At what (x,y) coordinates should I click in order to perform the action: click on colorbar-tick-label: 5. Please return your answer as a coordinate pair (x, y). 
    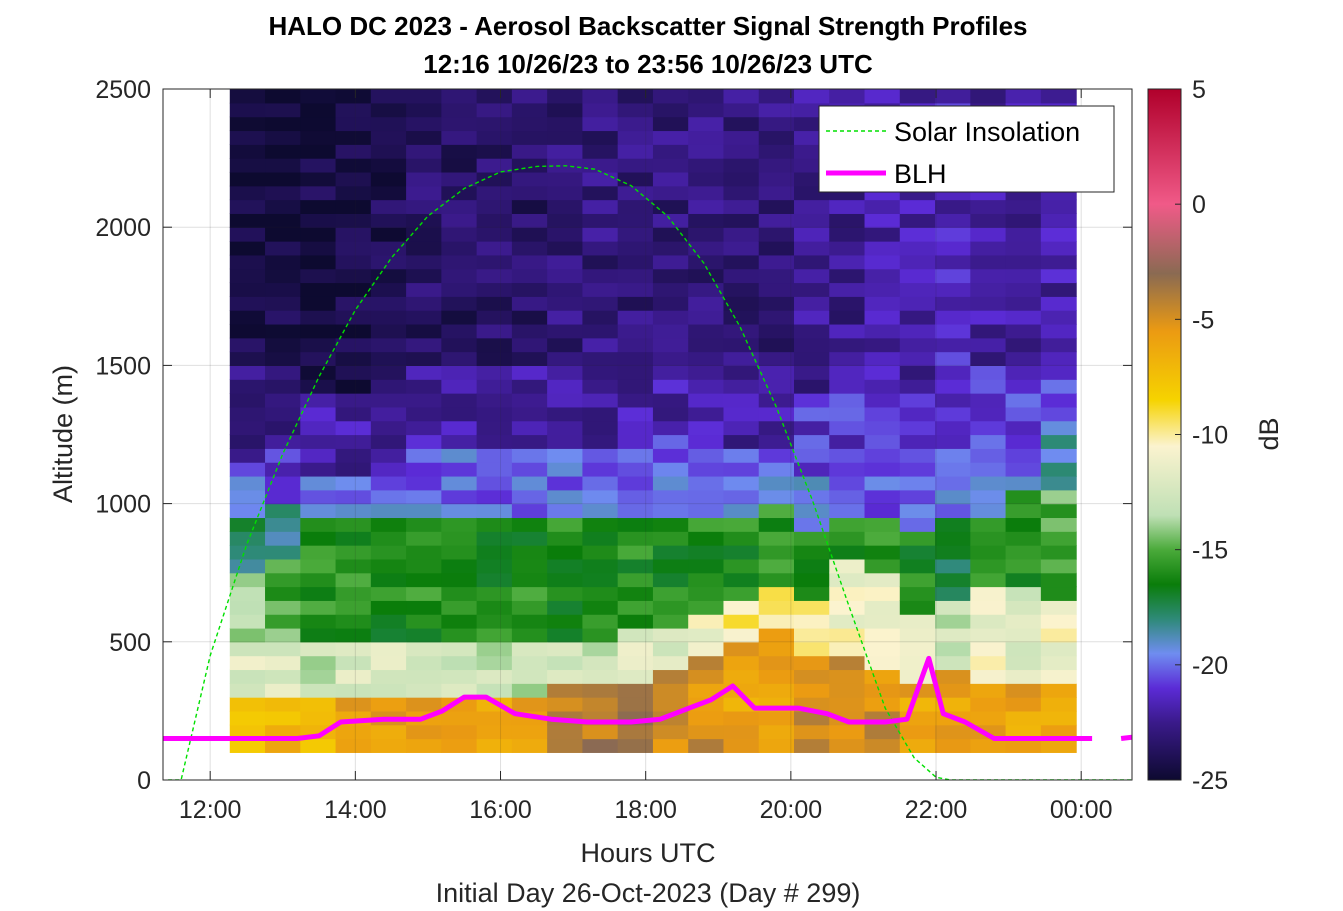
    Looking at the image, I should click on (1199, 90).